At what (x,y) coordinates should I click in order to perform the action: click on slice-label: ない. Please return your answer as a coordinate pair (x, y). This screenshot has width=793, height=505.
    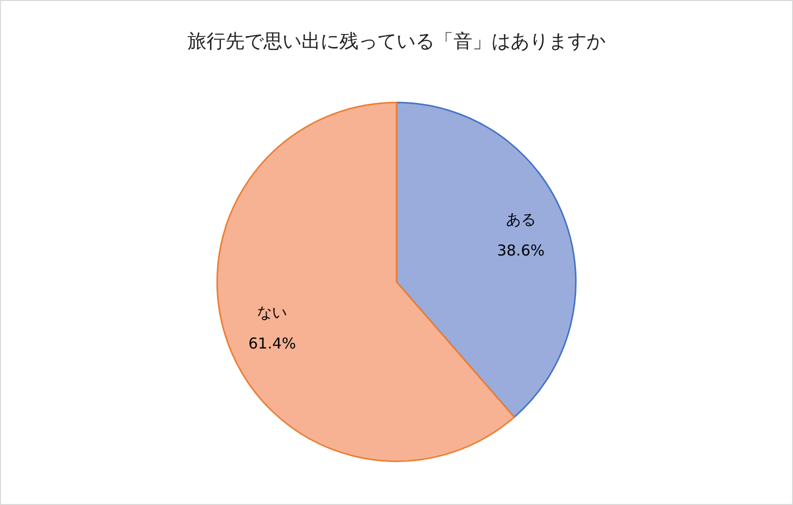
    Looking at the image, I should click on (272, 312).